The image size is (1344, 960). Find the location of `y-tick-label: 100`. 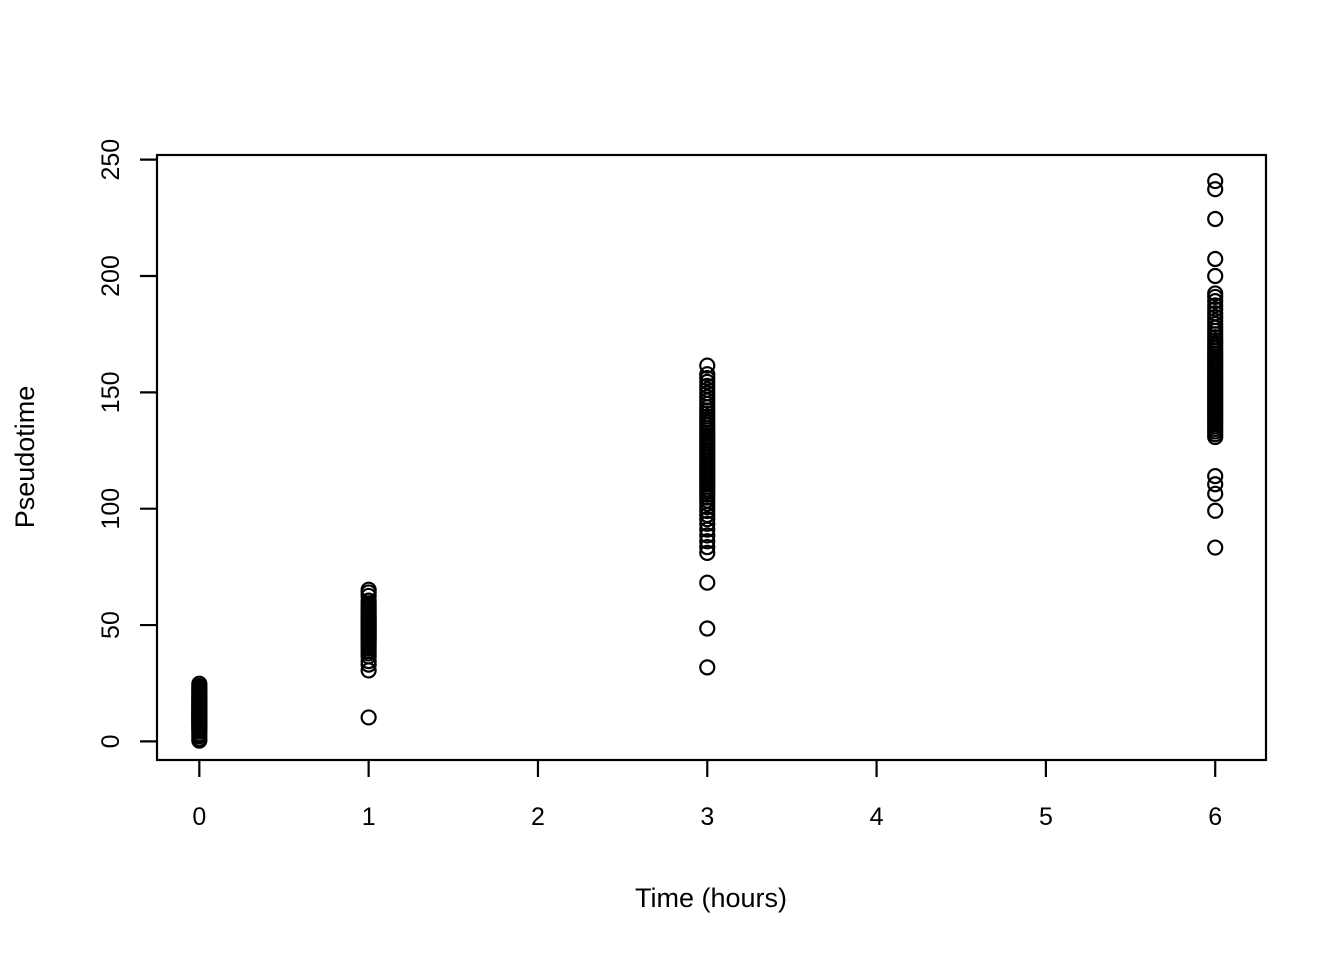

y-tick-label: 100 is located at coordinates (111, 509).